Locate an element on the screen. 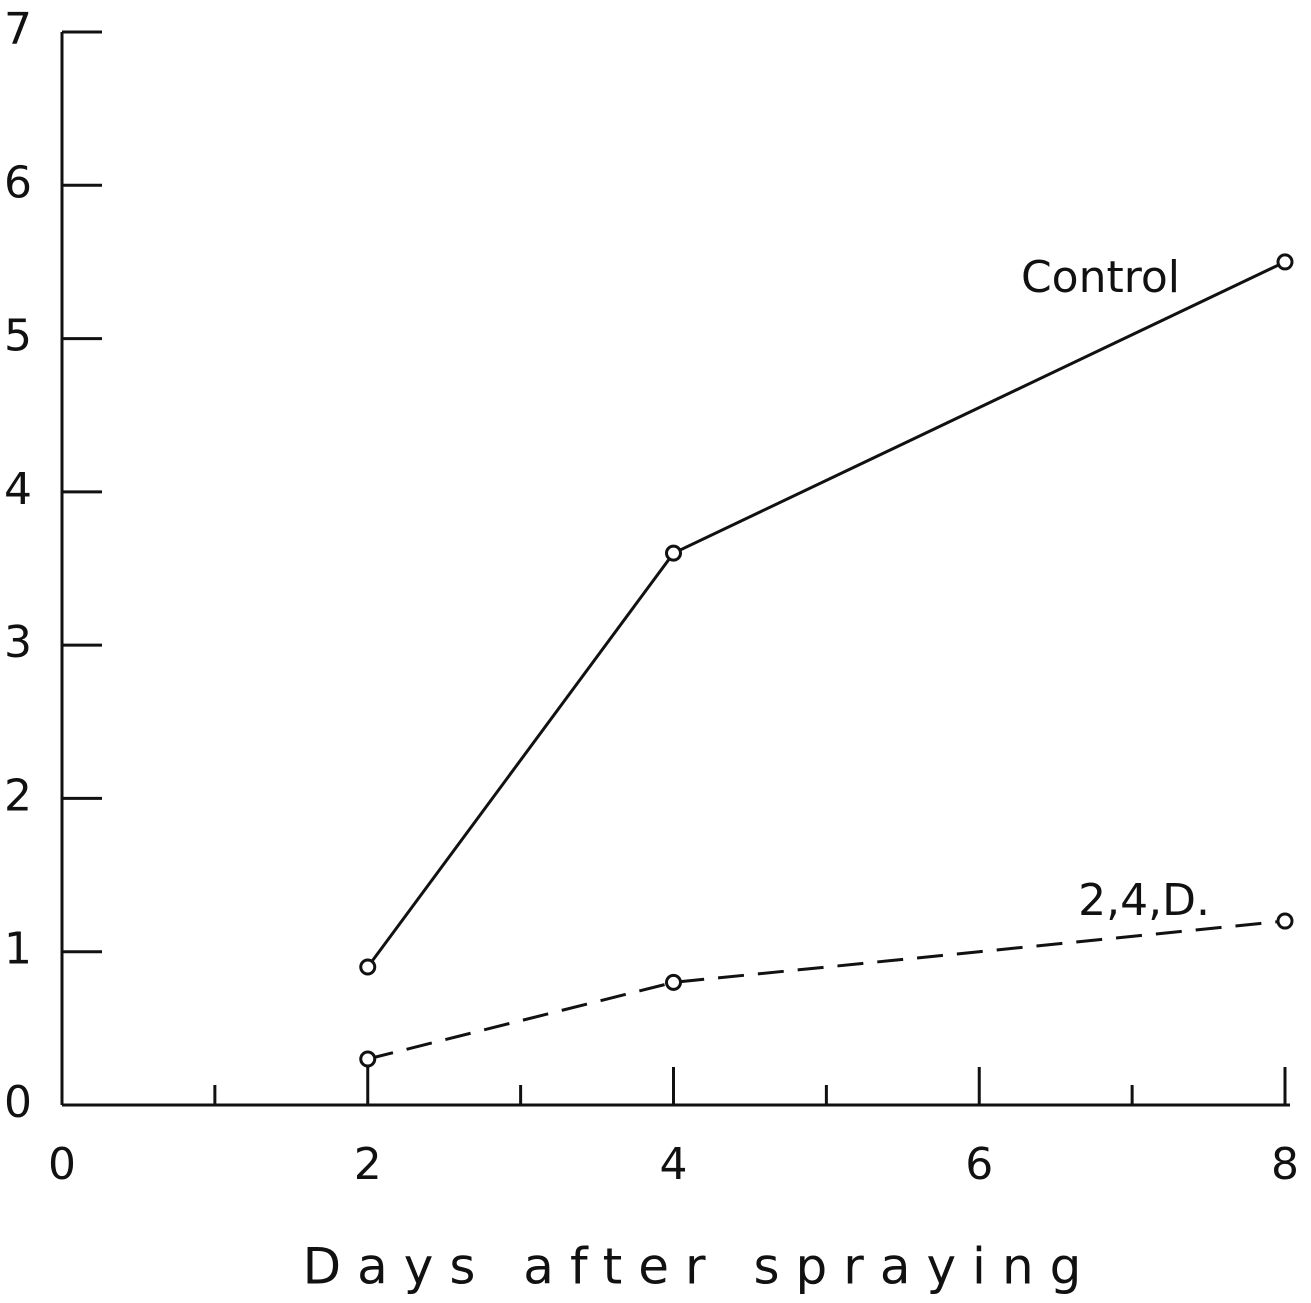  y-tick-label: 6 is located at coordinates (18, 182).